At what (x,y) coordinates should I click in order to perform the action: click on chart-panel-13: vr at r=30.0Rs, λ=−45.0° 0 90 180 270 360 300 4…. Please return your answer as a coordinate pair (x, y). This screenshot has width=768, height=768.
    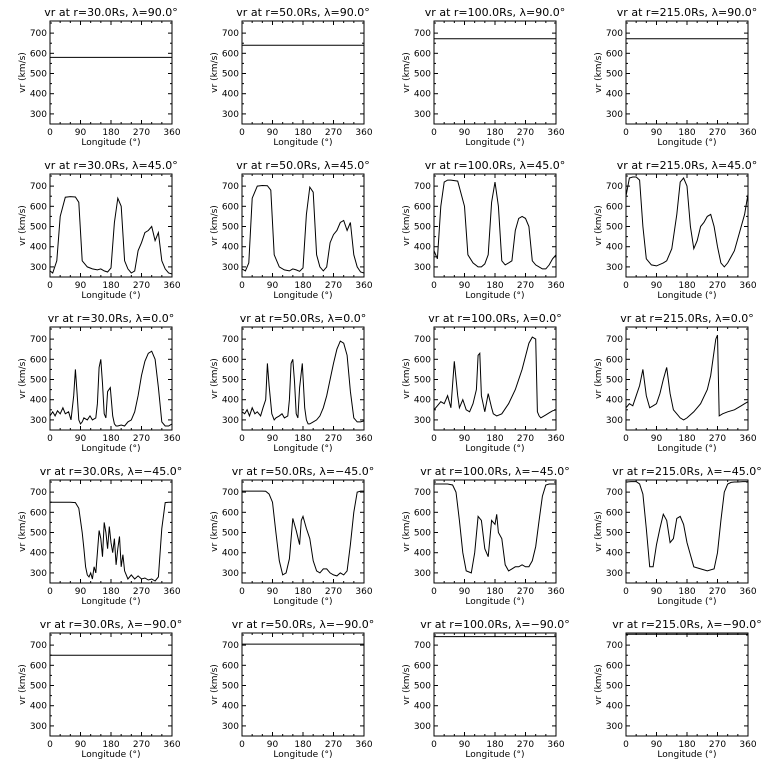
    Looking at the image, I should click on (100, 536).